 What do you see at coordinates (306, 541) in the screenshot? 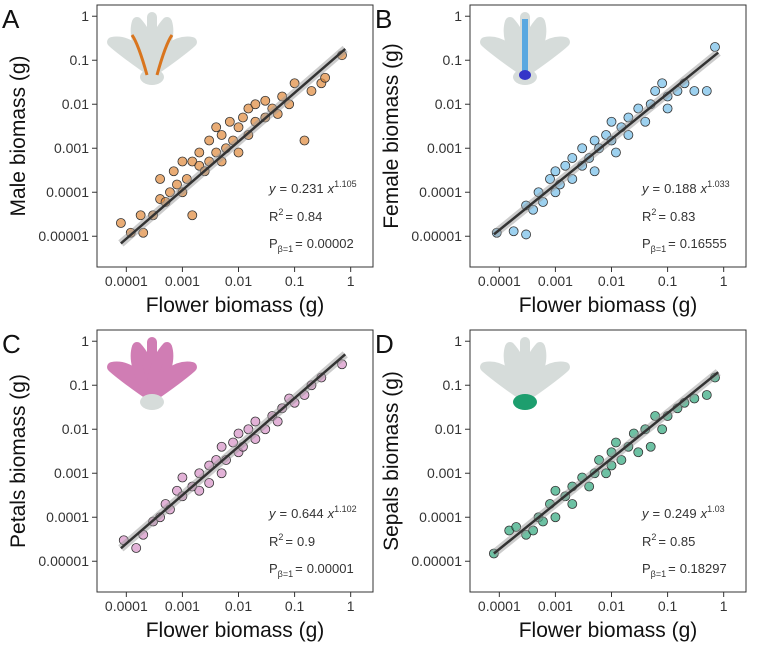
I see `r2-value: 0.9` at bounding box center [306, 541].